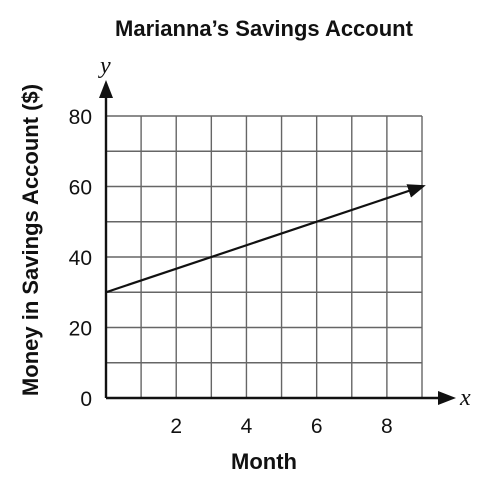  What do you see at coordinates (80, 329) in the screenshot?
I see `y-tick-label: 20` at bounding box center [80, 329].